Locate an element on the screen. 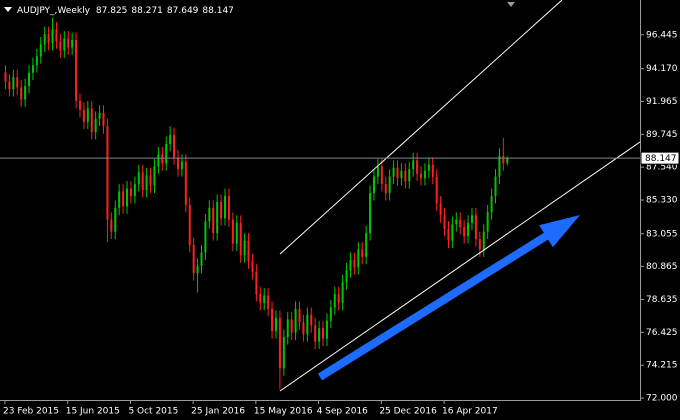 The height and width of the screenshot is (420, 680). x-tick-label: 25 Jan 2016 is located at coordinates (218, 412).